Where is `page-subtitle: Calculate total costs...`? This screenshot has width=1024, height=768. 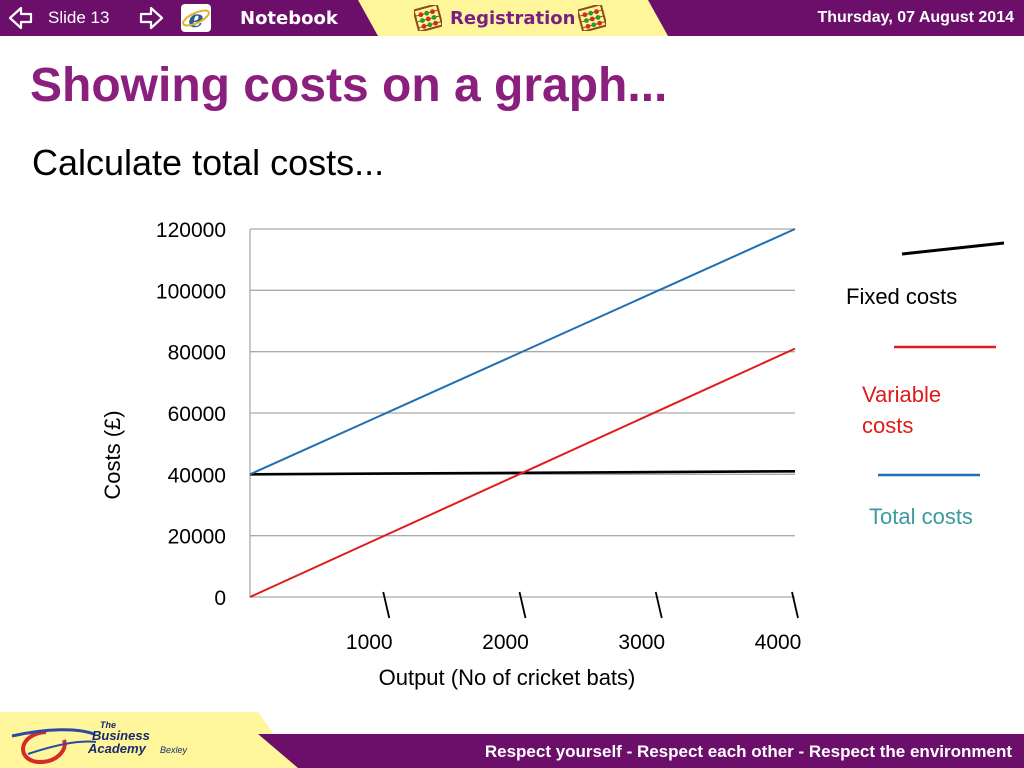
page-subtitle: Calculate total costs... is located at coordinates (208, 162).